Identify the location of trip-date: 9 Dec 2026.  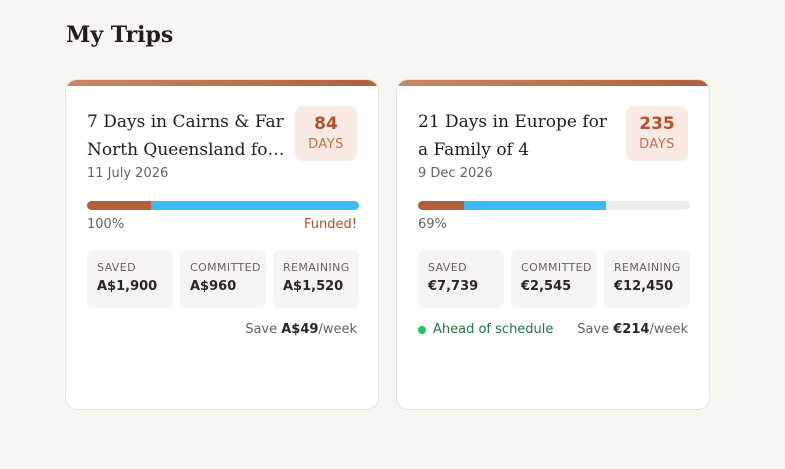
(455, 173).